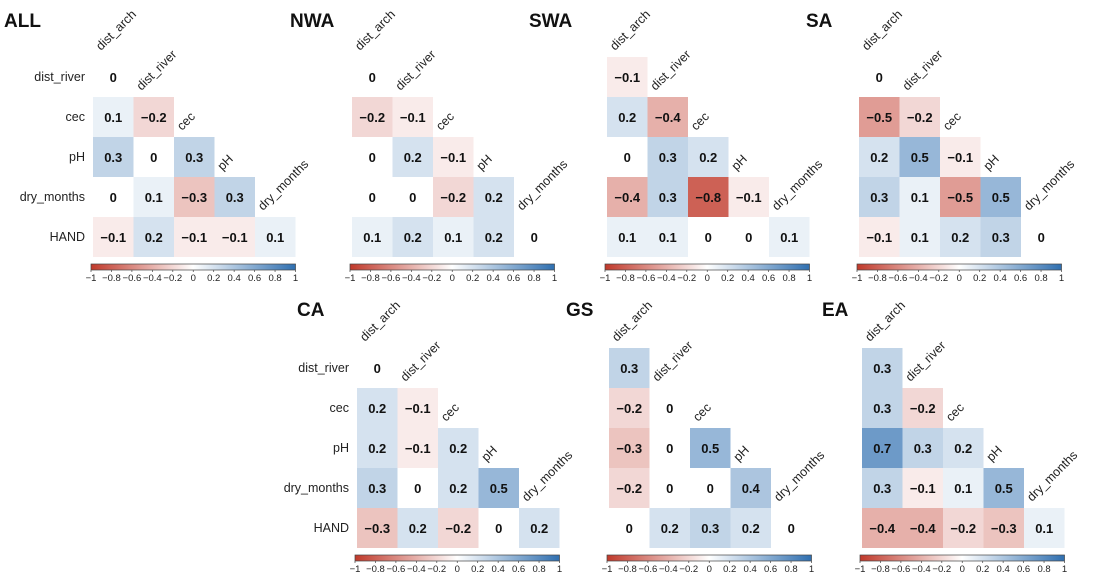  I want to click on panel-title: ALL, so click(22, 21).